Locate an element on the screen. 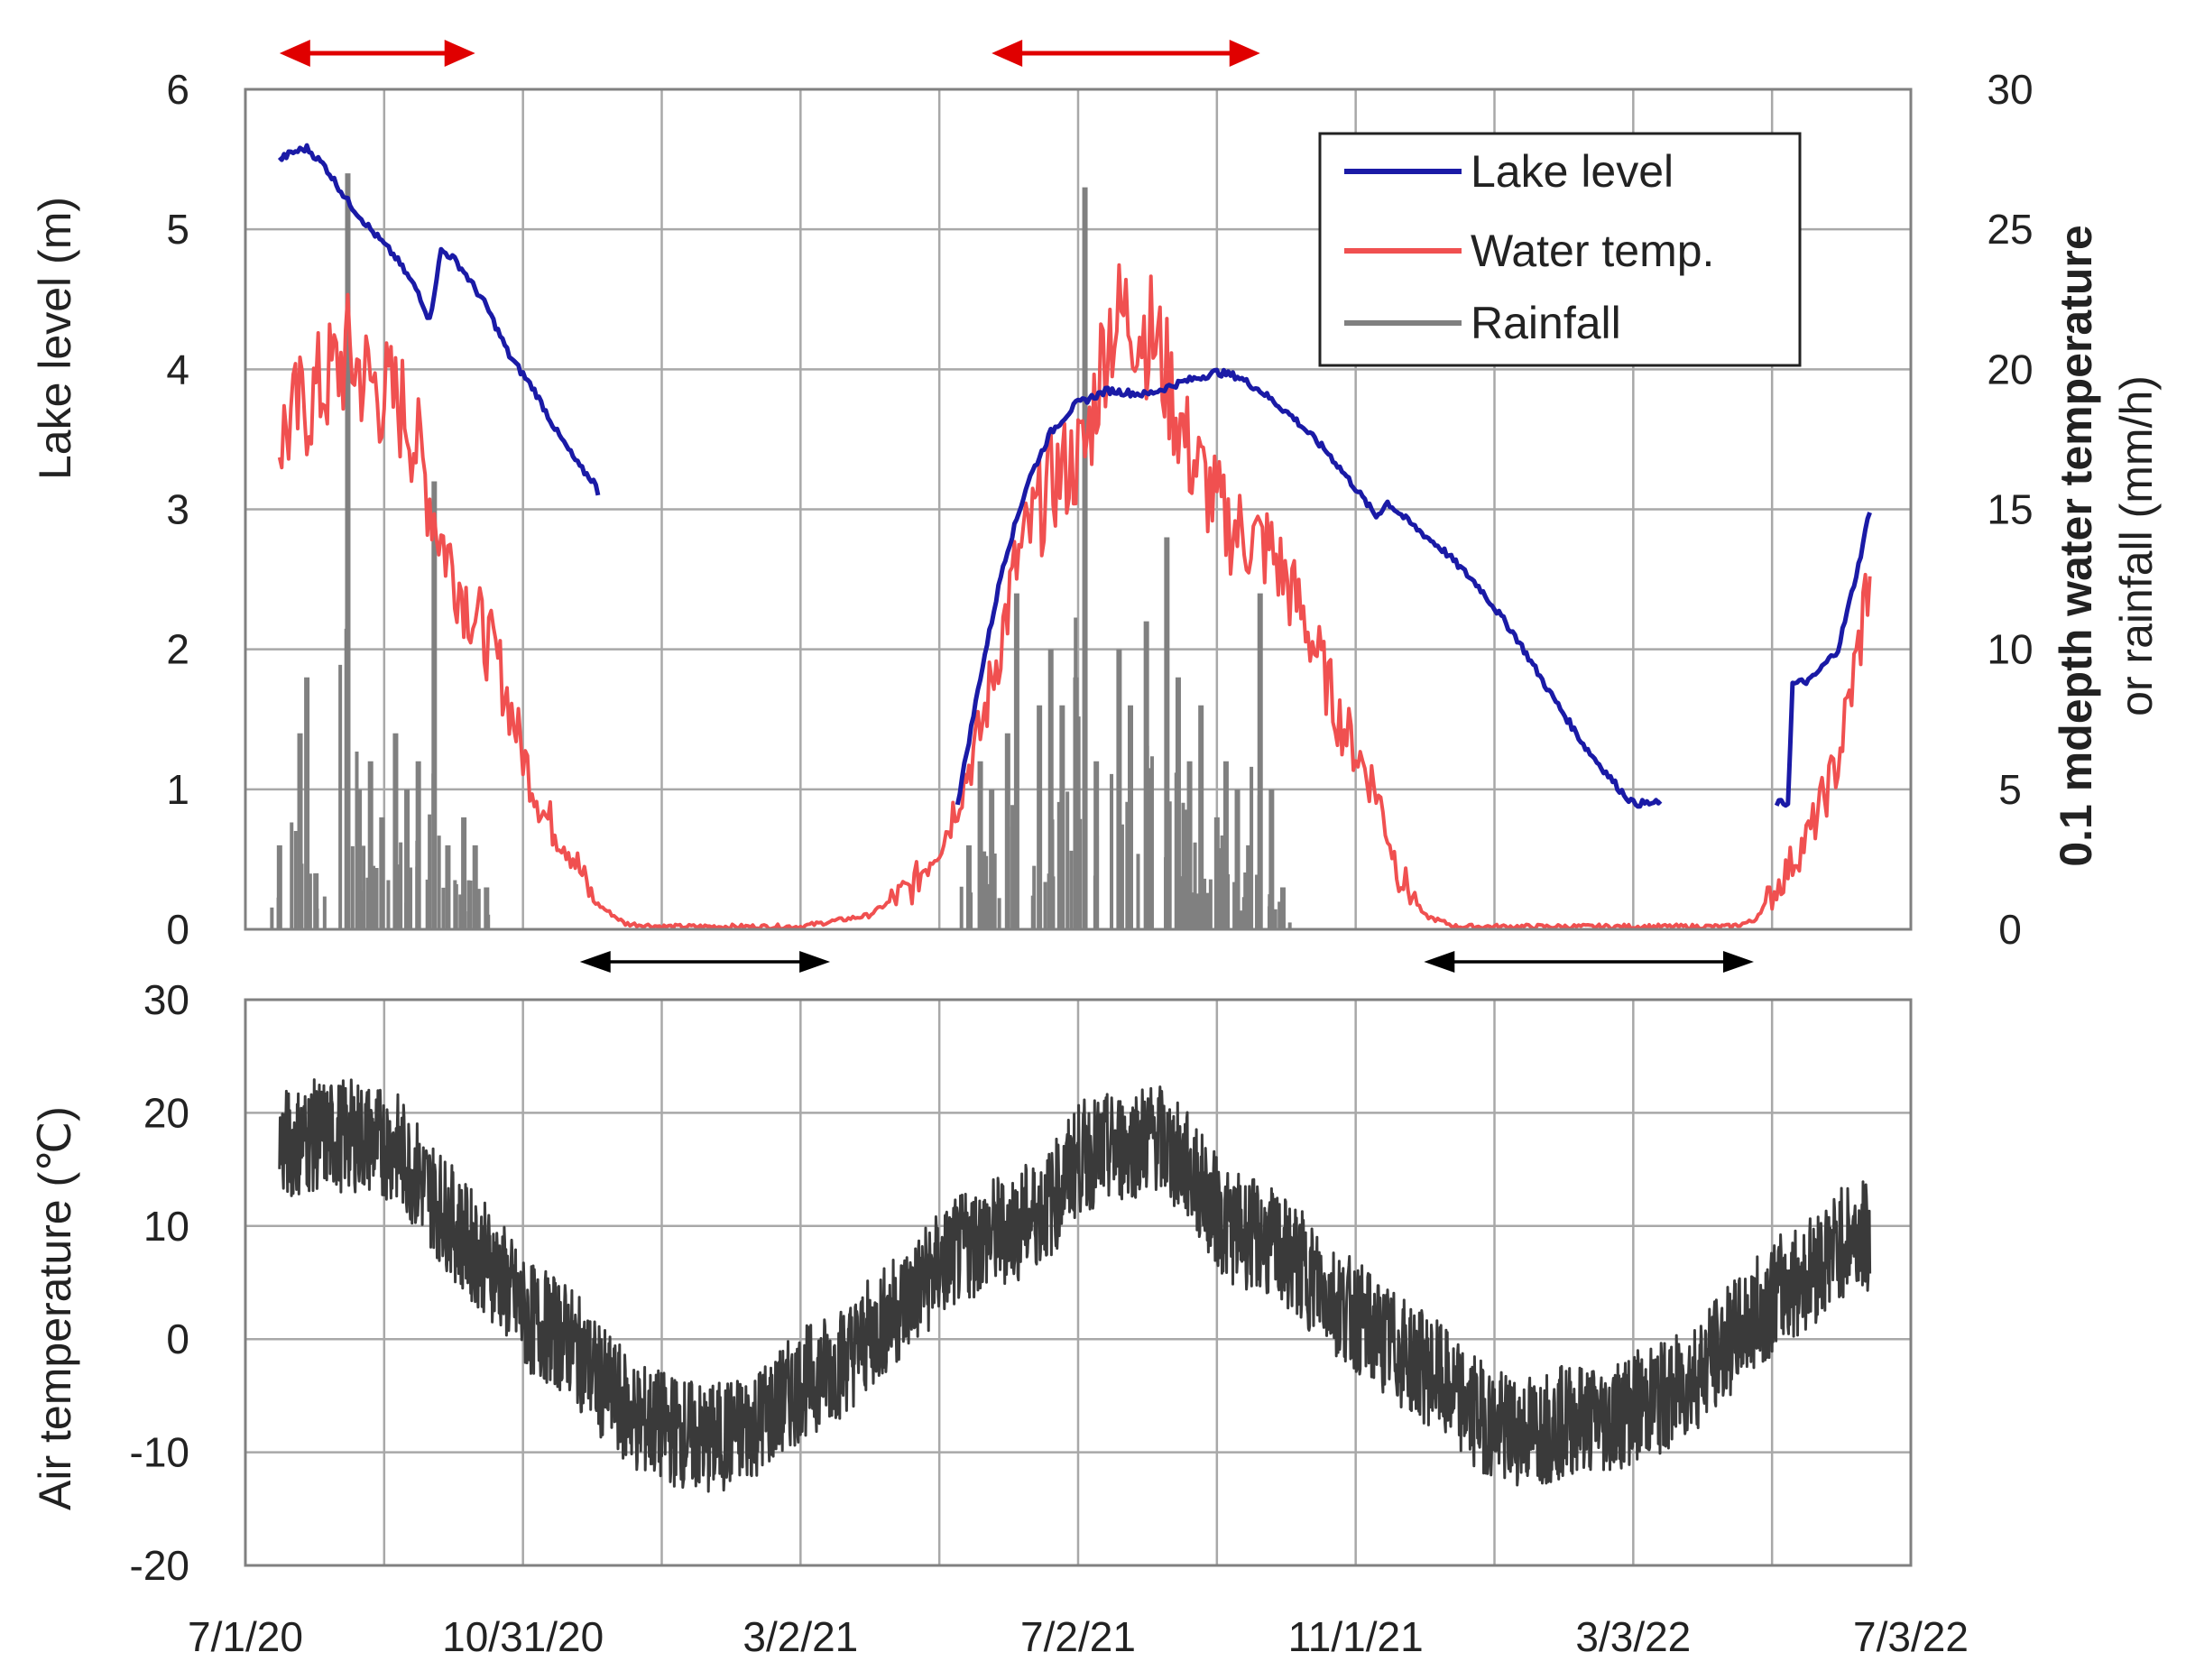  tick-label-x: 10/31/20 is located at coordinates (523, 1636).